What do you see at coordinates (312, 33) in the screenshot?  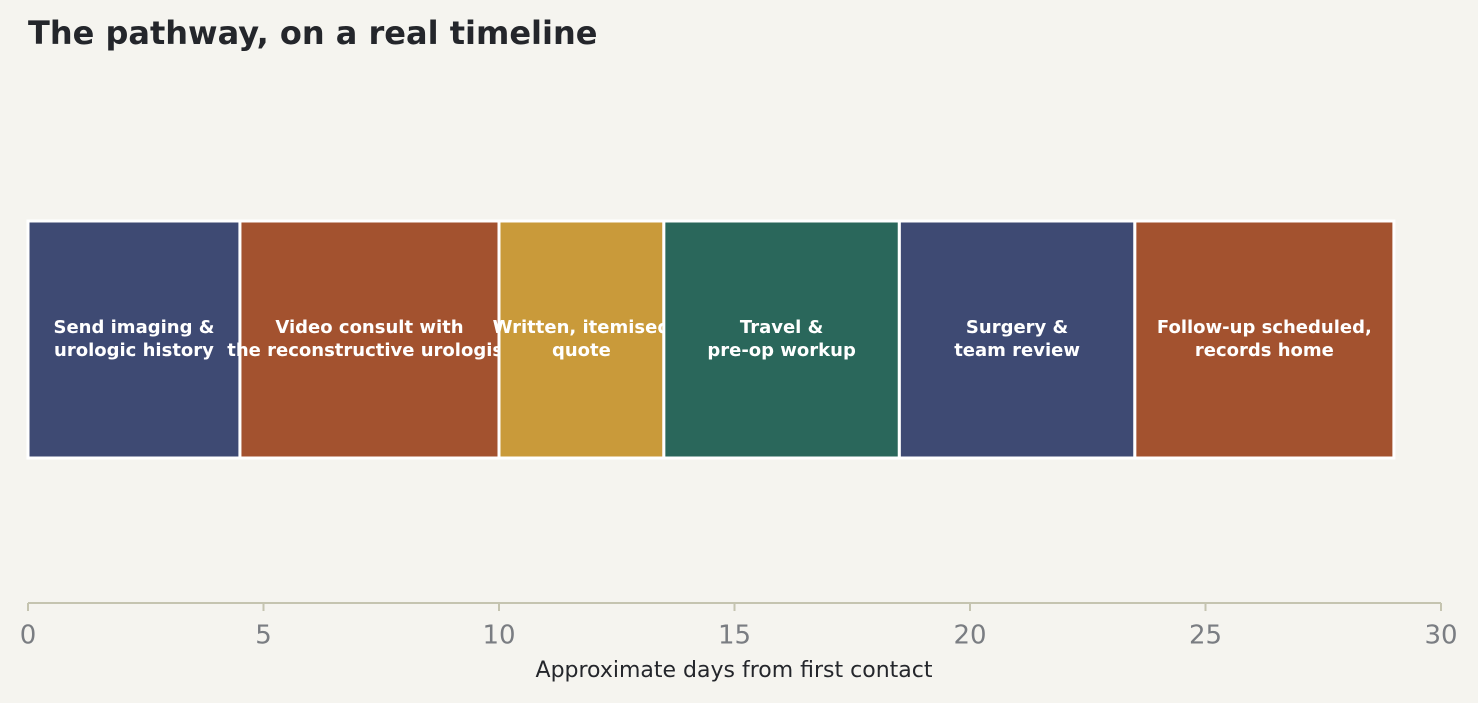 I see `chart-title: The pathway, on a real timeline` at bounding box center [312, 33].